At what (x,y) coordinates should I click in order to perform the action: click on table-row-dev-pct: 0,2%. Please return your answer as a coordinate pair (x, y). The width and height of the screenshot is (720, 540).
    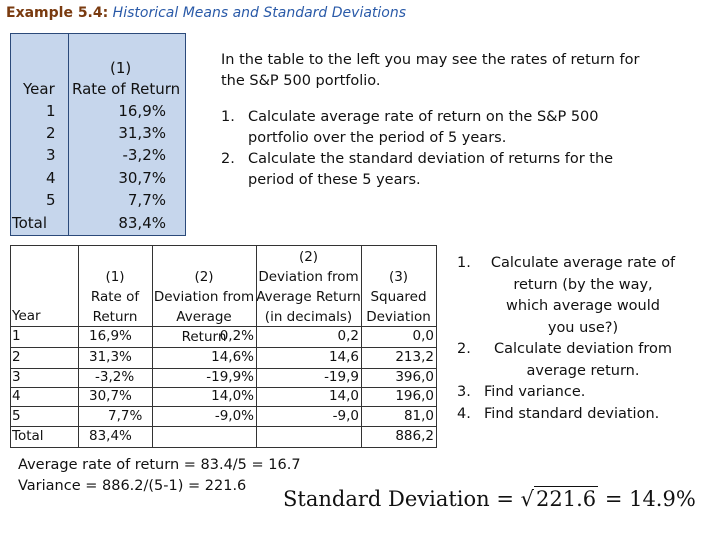
    Looking at the image, I should click on (236, 336).